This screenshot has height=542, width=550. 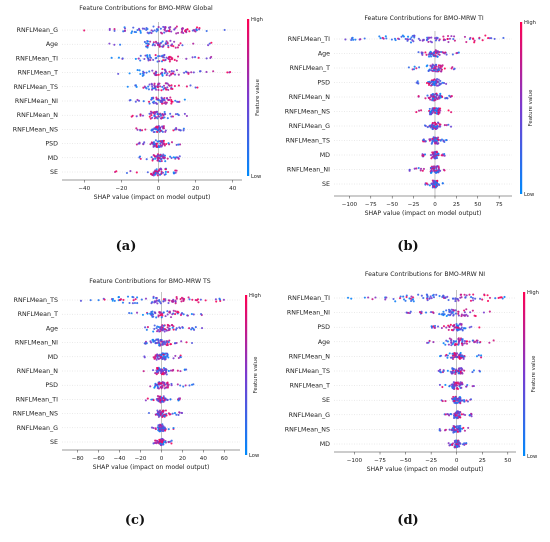 What do you see at coordinates (324, 54) in the screenshot?
I see `feature-label: Age` at bounding box center [324, 54].